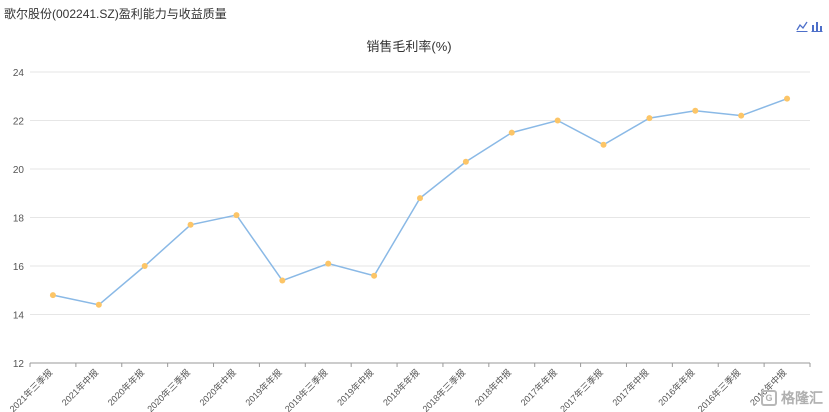 This screenshot has height=412, width=829. I want to click on x-tick-label: 2017年年报, so click(538, 387).